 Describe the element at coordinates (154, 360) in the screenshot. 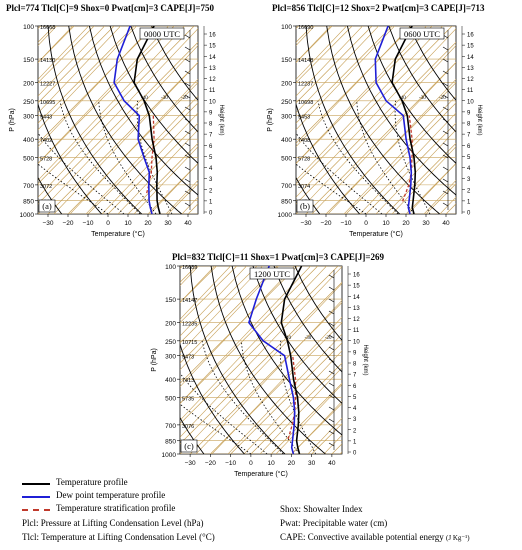

I see `y-axis-label: P (hPa)` at that location.